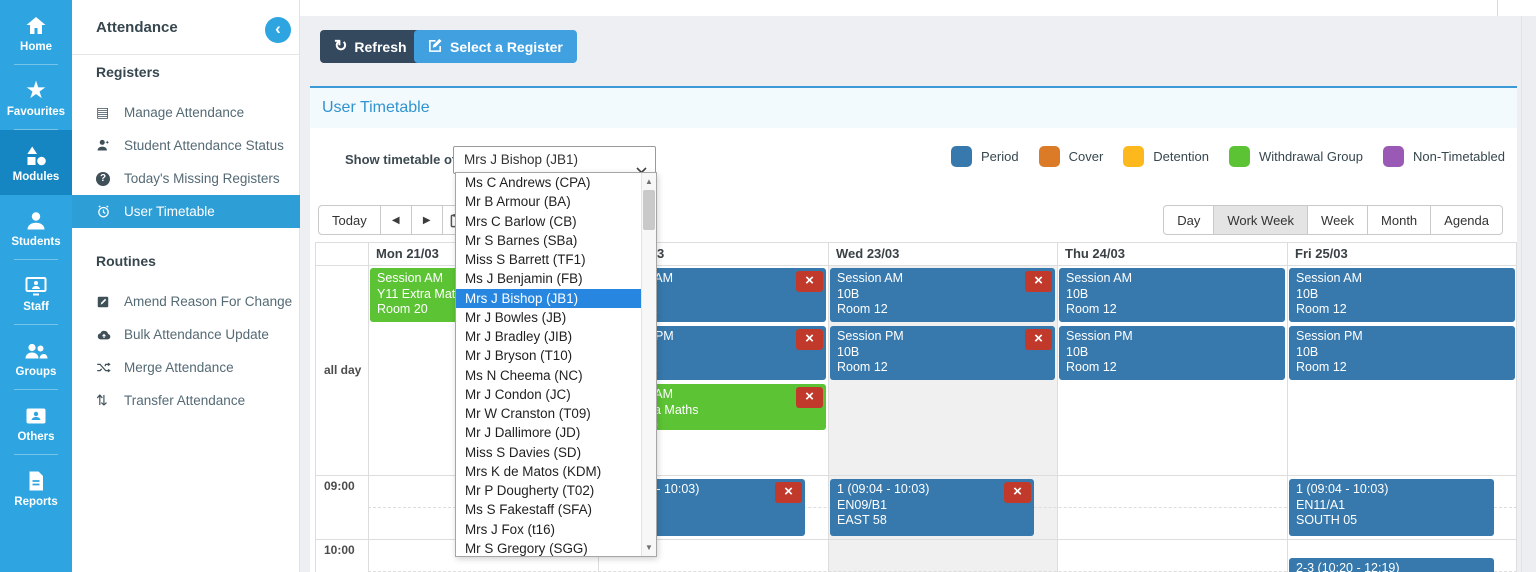  What do you see at coordinates (870, 336) in the screenshot?
I see `event-line: Session PM` at bounding box center [870, 336].